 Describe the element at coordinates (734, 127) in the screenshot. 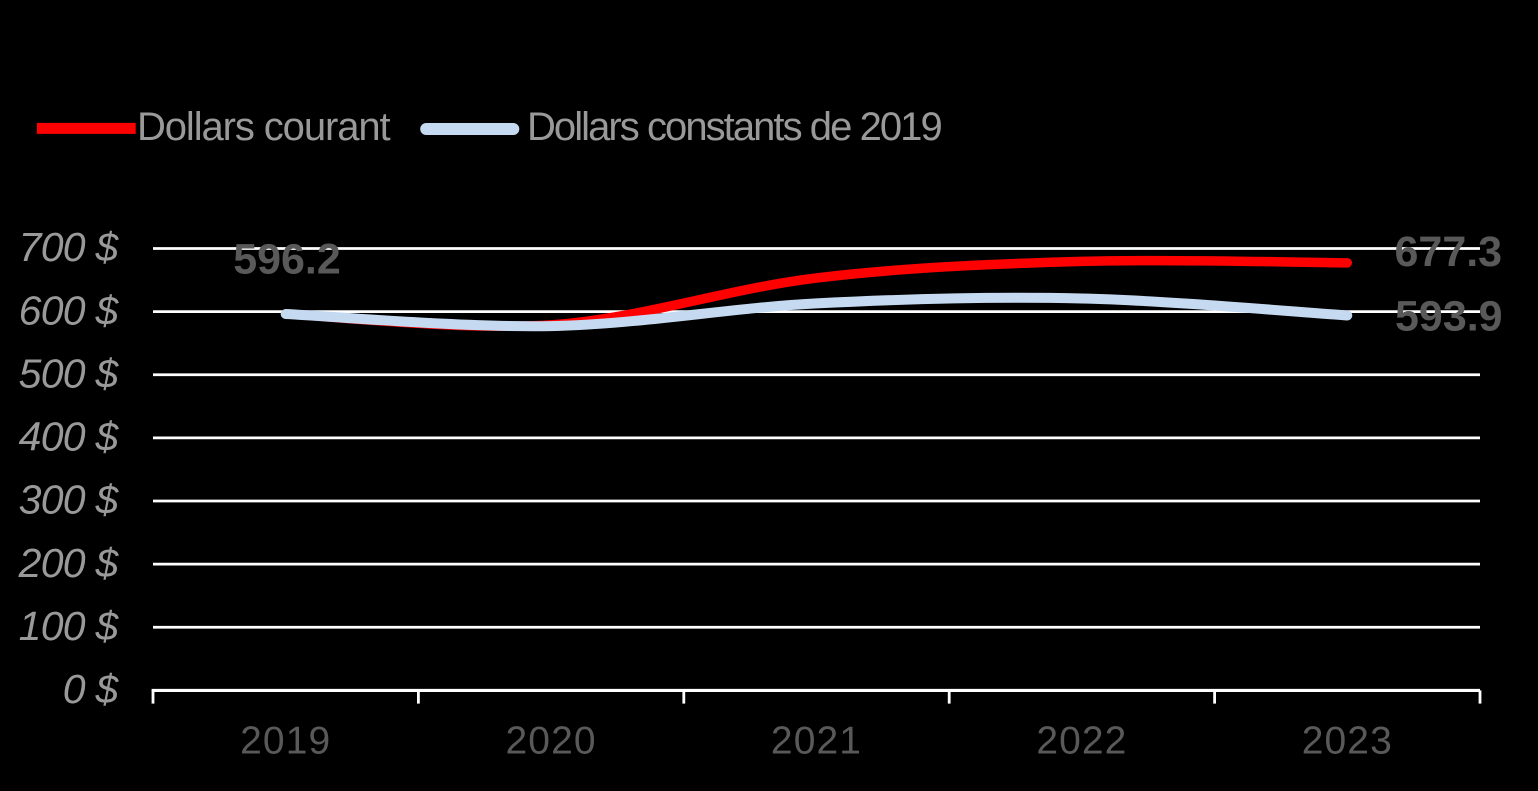

I see `svg-text: Dollars constants de 2019` at that location.